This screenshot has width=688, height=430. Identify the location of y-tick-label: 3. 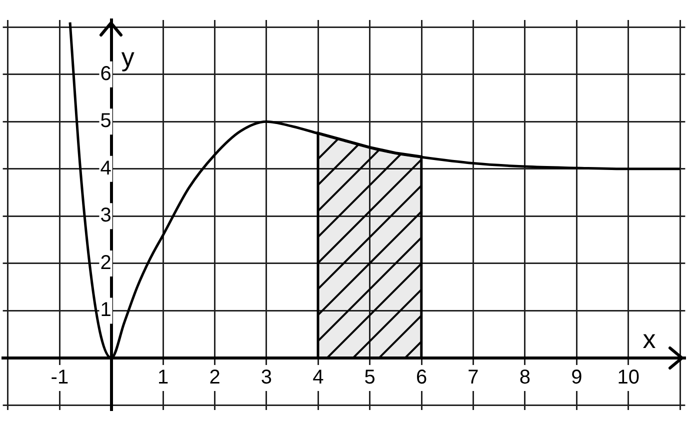
(106, 215).